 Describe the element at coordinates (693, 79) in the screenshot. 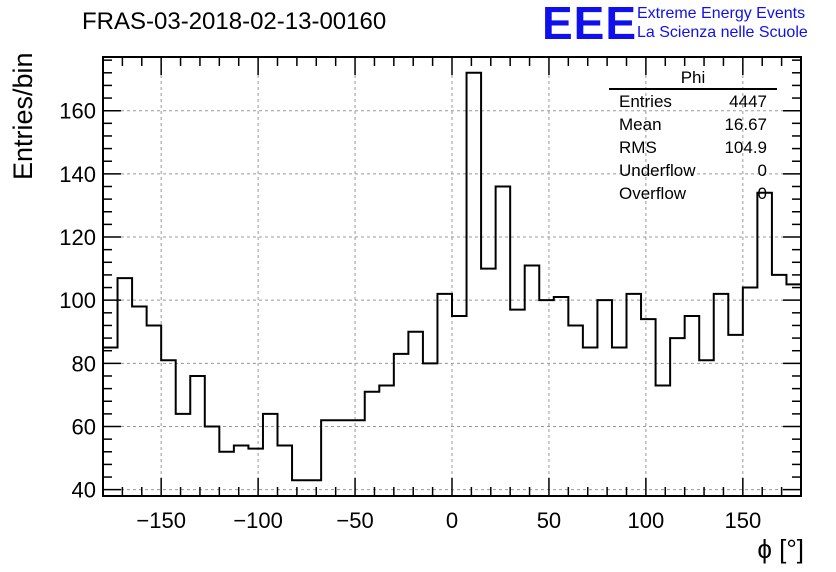

I see `stats-title: Phi` at that location.